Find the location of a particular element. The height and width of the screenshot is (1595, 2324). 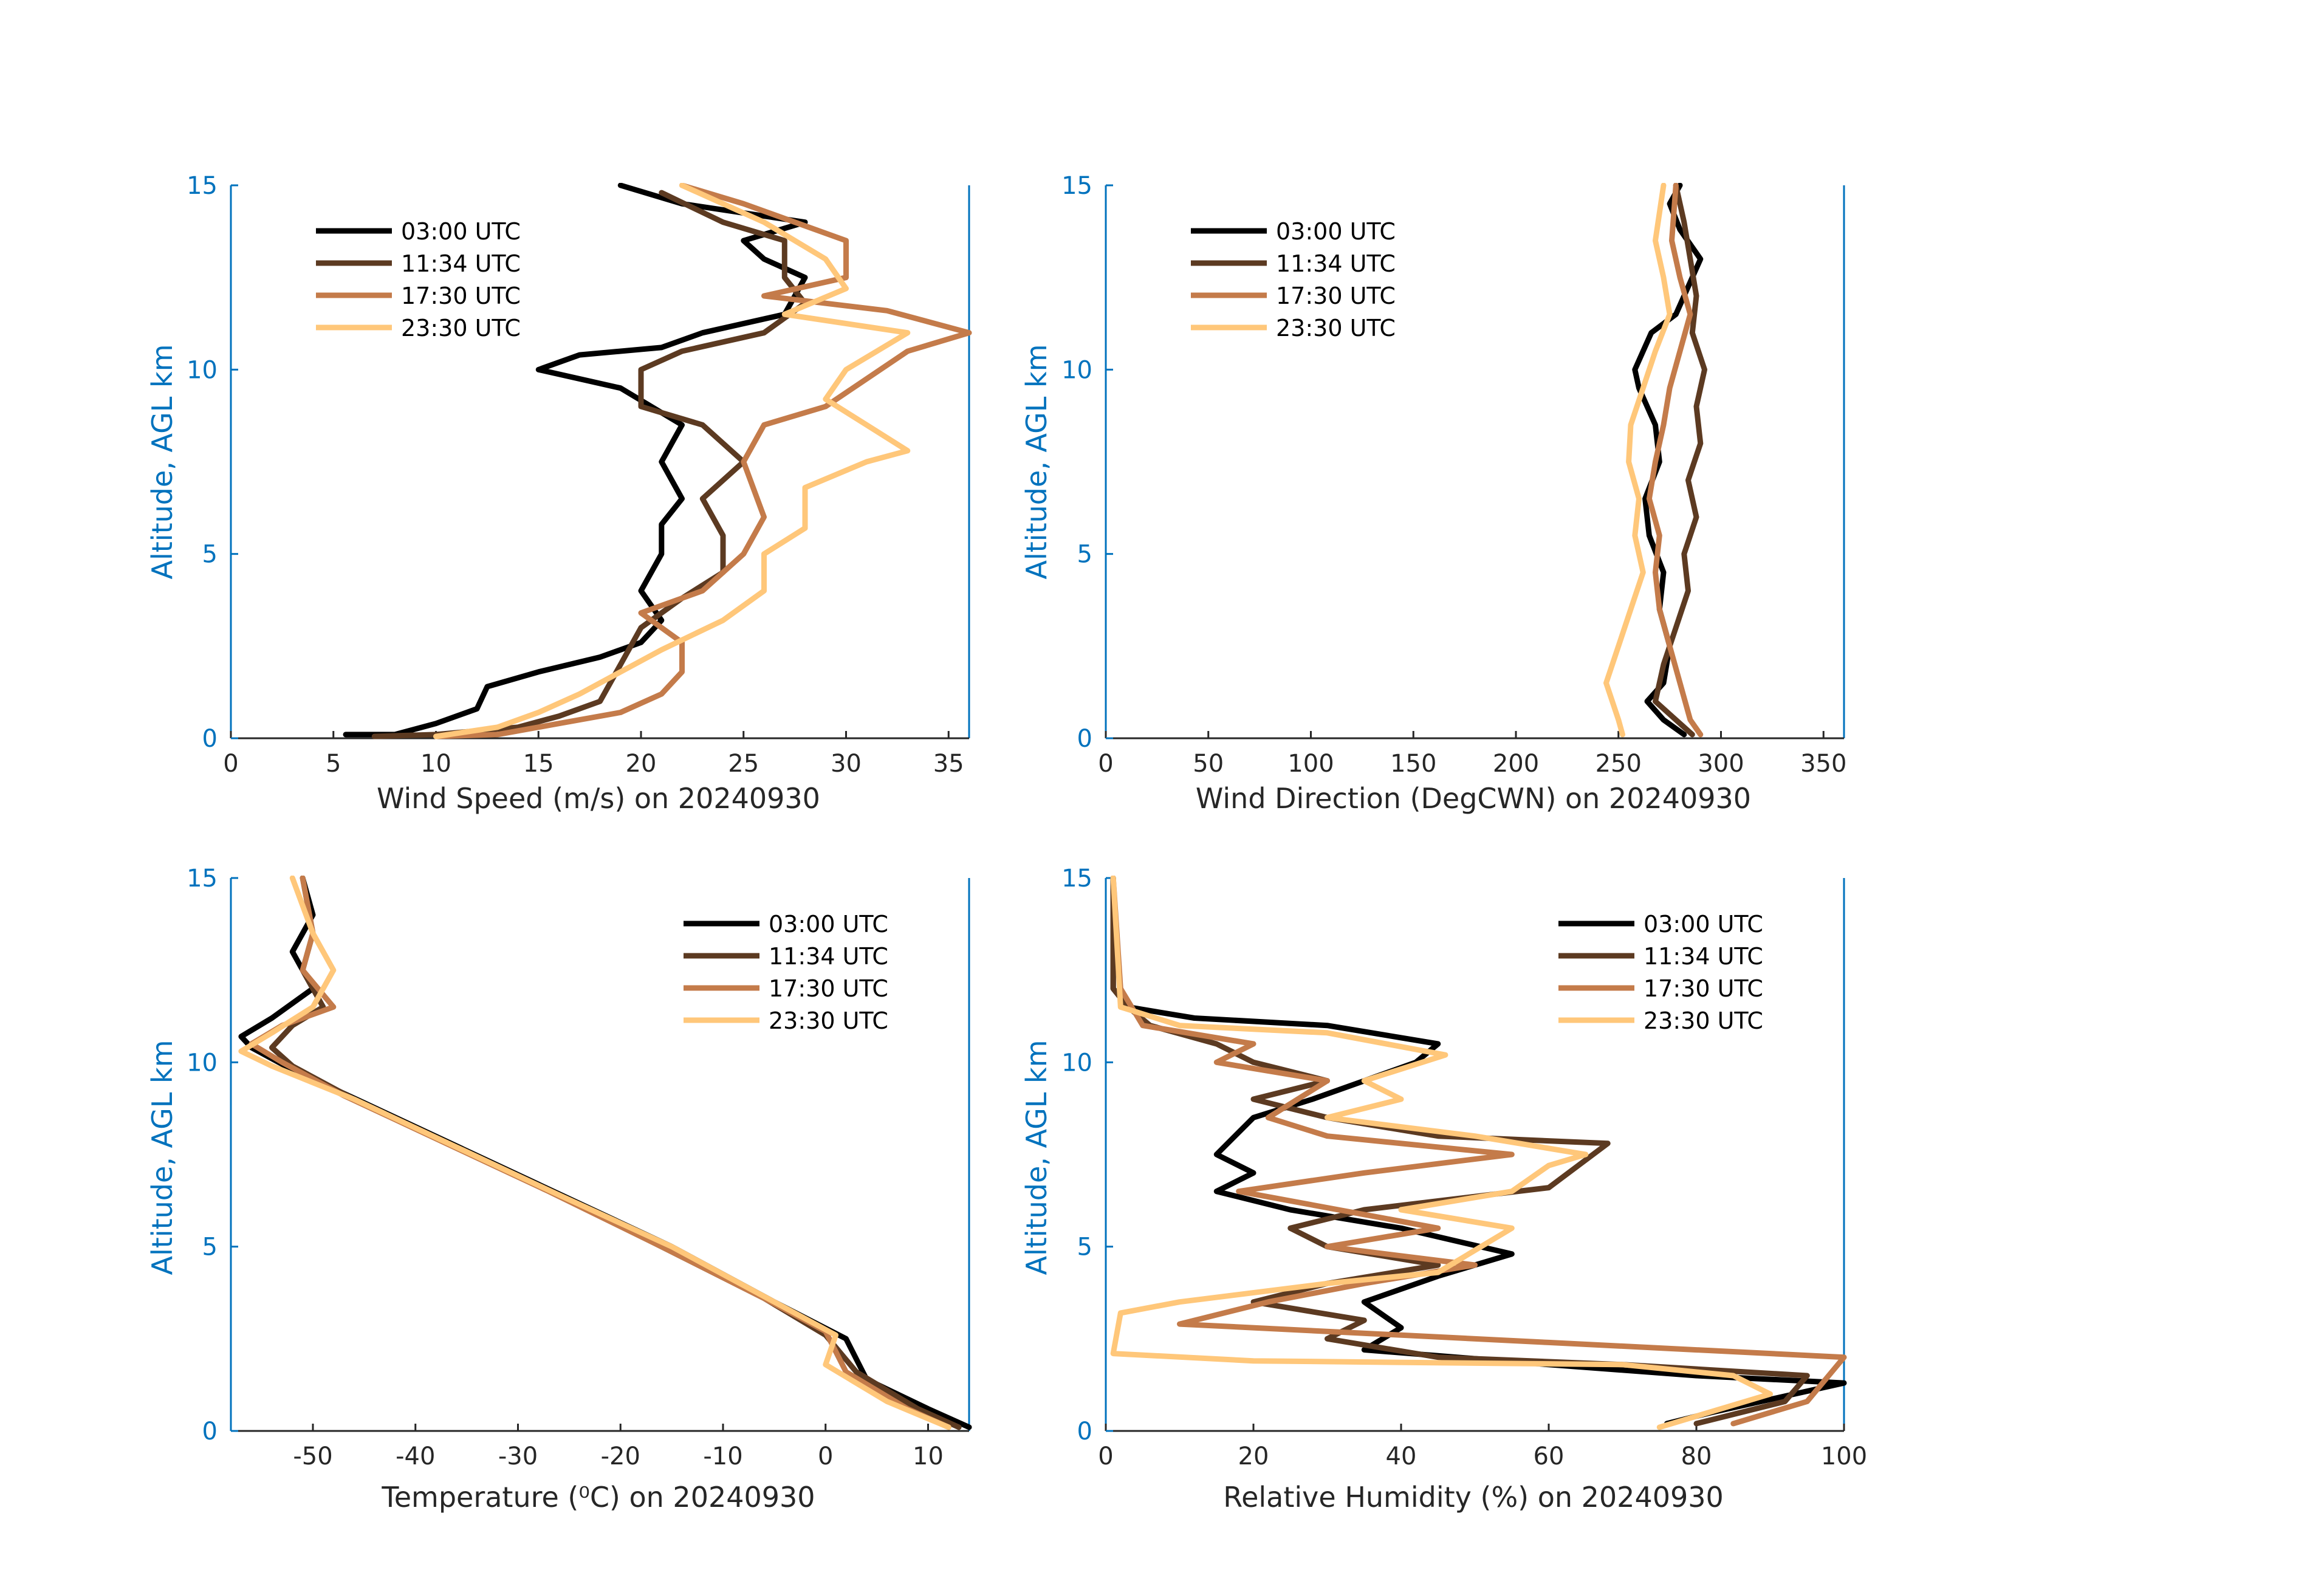

series-group-temperature is located at coordinates (605, 1153).